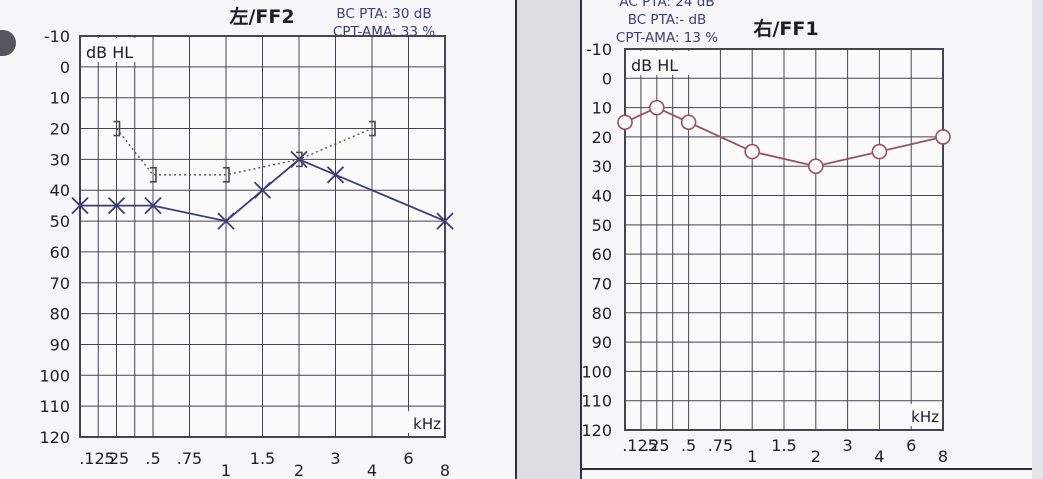  What do you see at coordinates (667, 20) in the screenshot?
I see `chart-summary-line: BC PTA:- dB` at bounding box center [667, 20].